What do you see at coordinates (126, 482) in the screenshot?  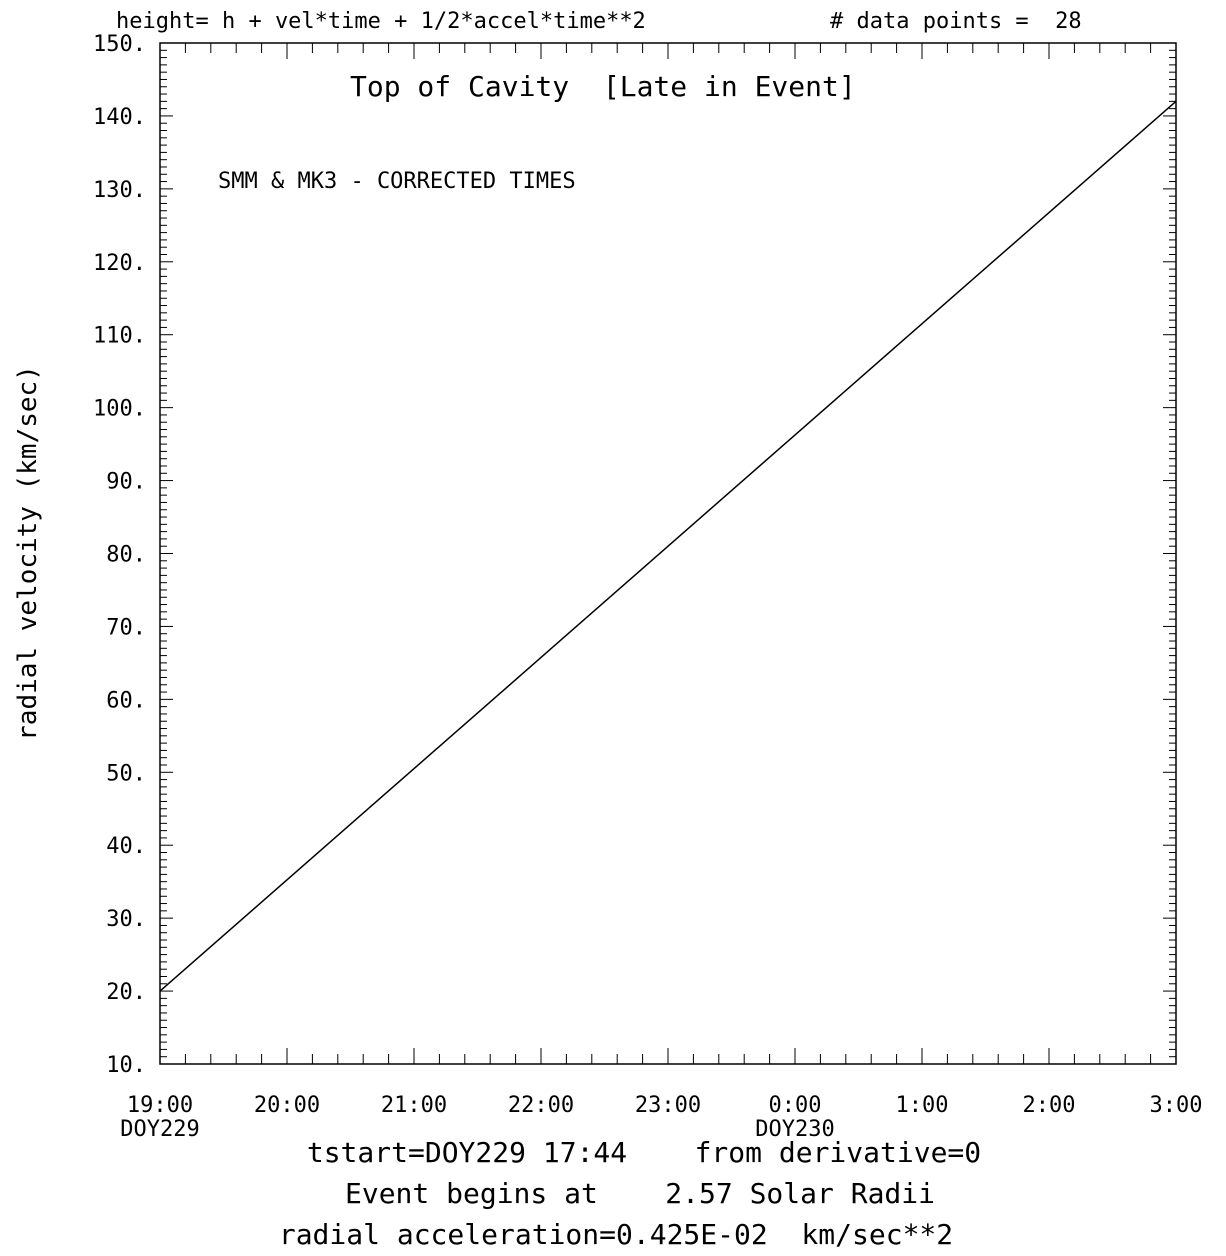 I see `y-tick-label: 90.` at bounding box center [126, 482].